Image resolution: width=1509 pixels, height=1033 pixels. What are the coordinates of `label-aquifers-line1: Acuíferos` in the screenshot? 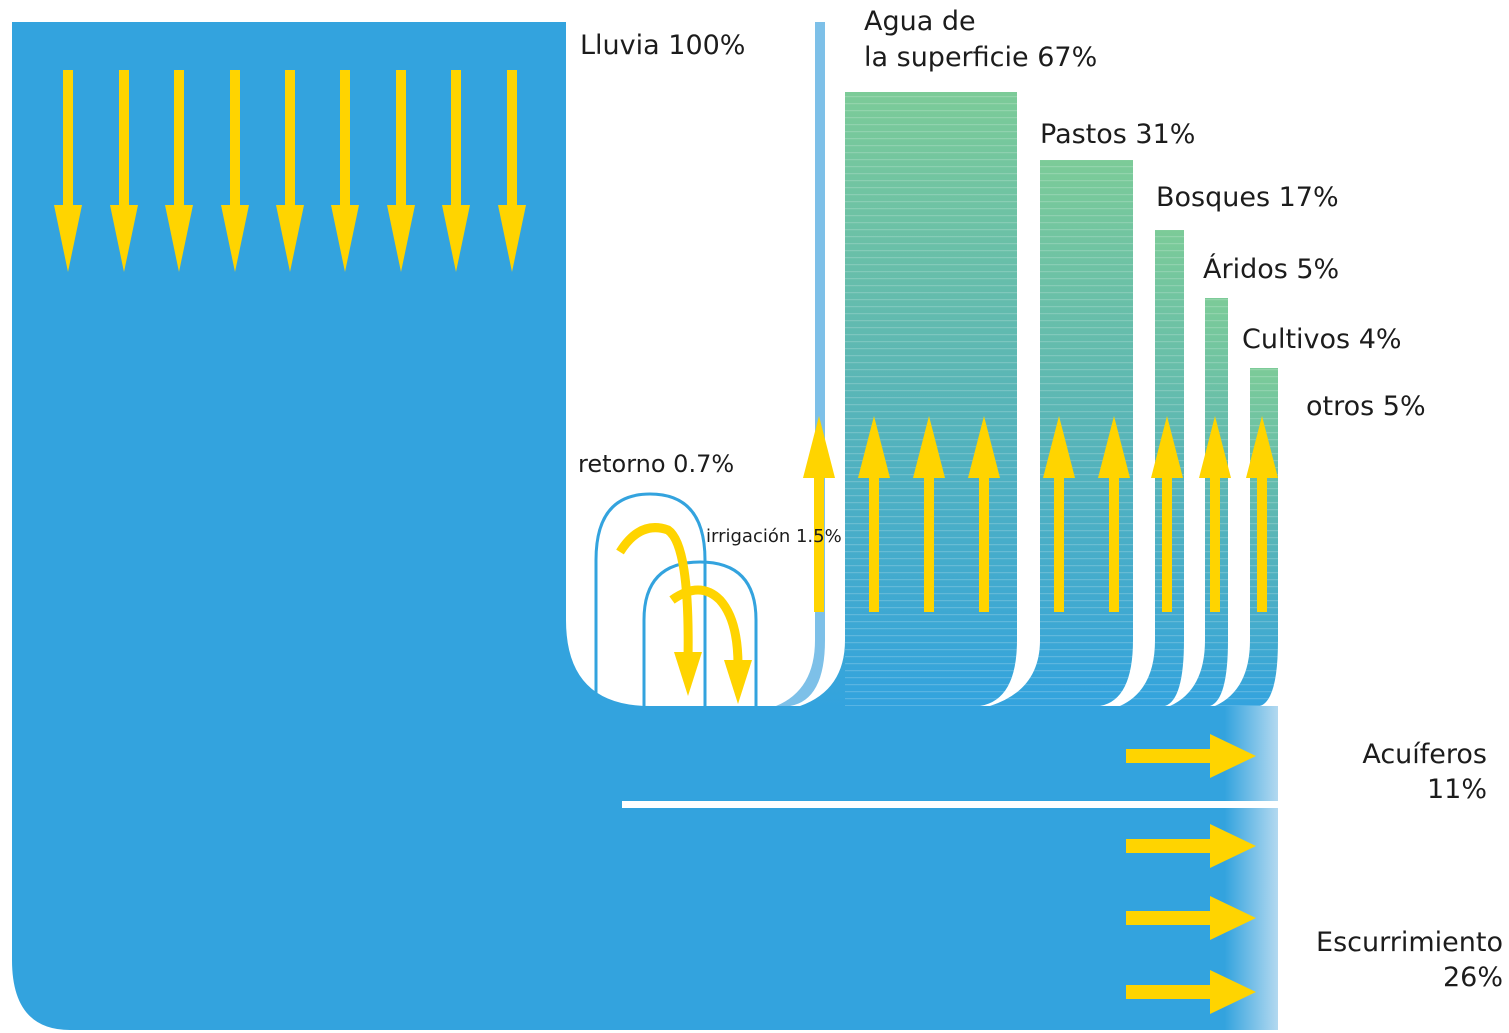 It's located at (1424, 754).